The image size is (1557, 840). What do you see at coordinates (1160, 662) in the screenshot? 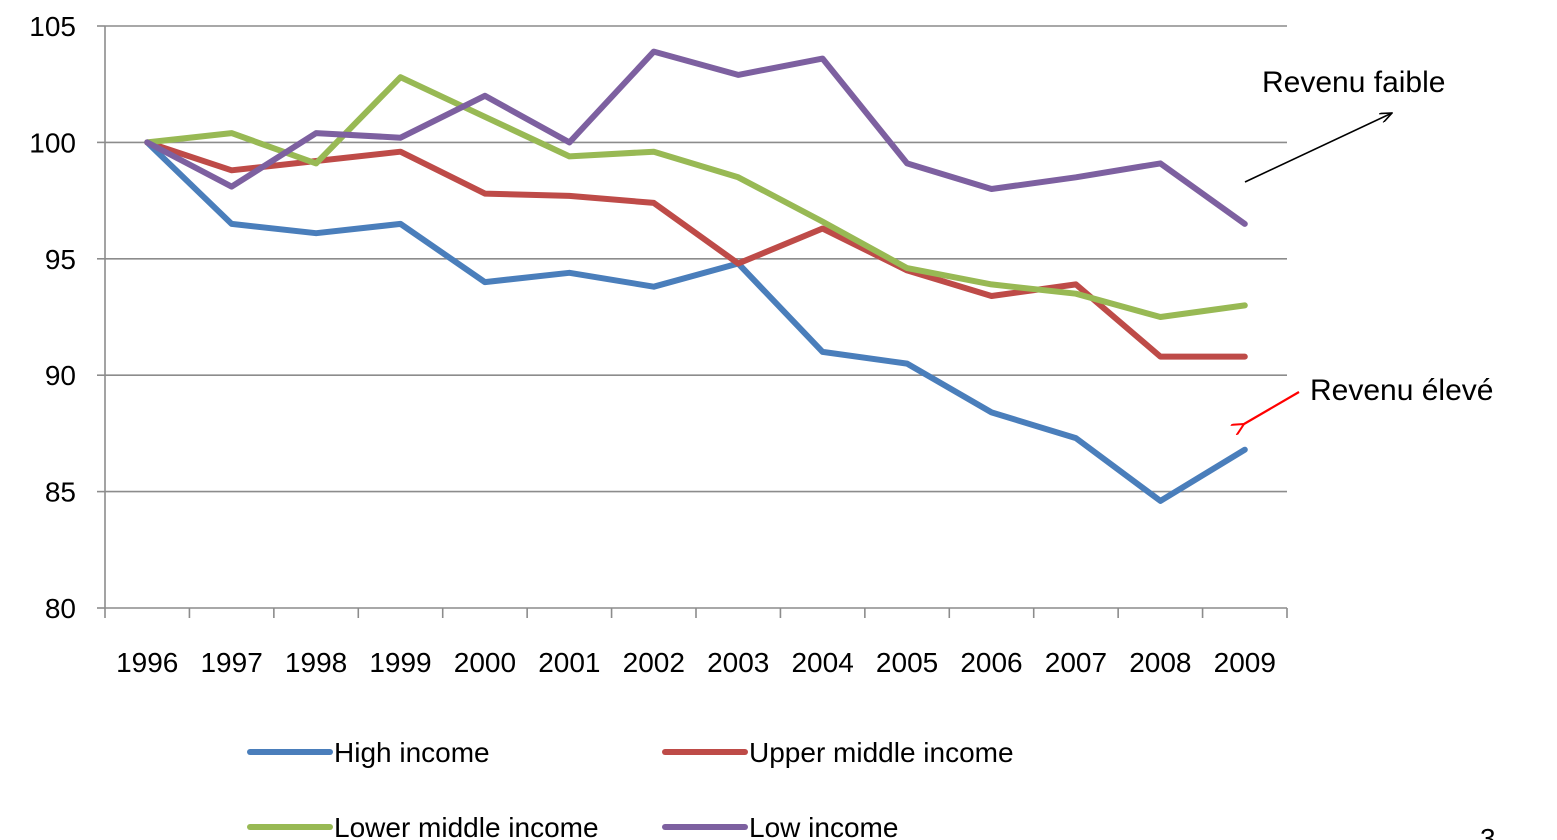
I see `x-tick-label: 2008` at bounding box center [1160, 662].